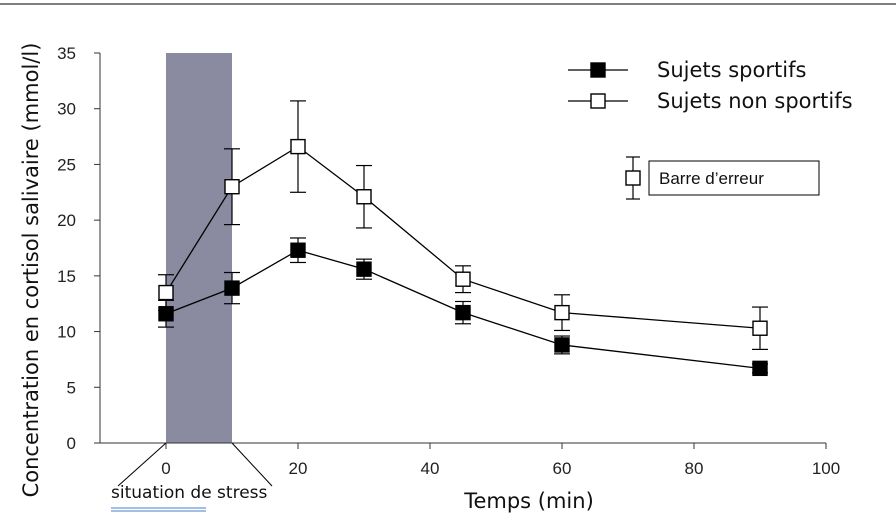 The width and height of the screenshot is (896, 514). What do you see at coordinates (66, 276) in the screenshot?
I see `y-tick-label: 15` at bounding box center [66, 276].